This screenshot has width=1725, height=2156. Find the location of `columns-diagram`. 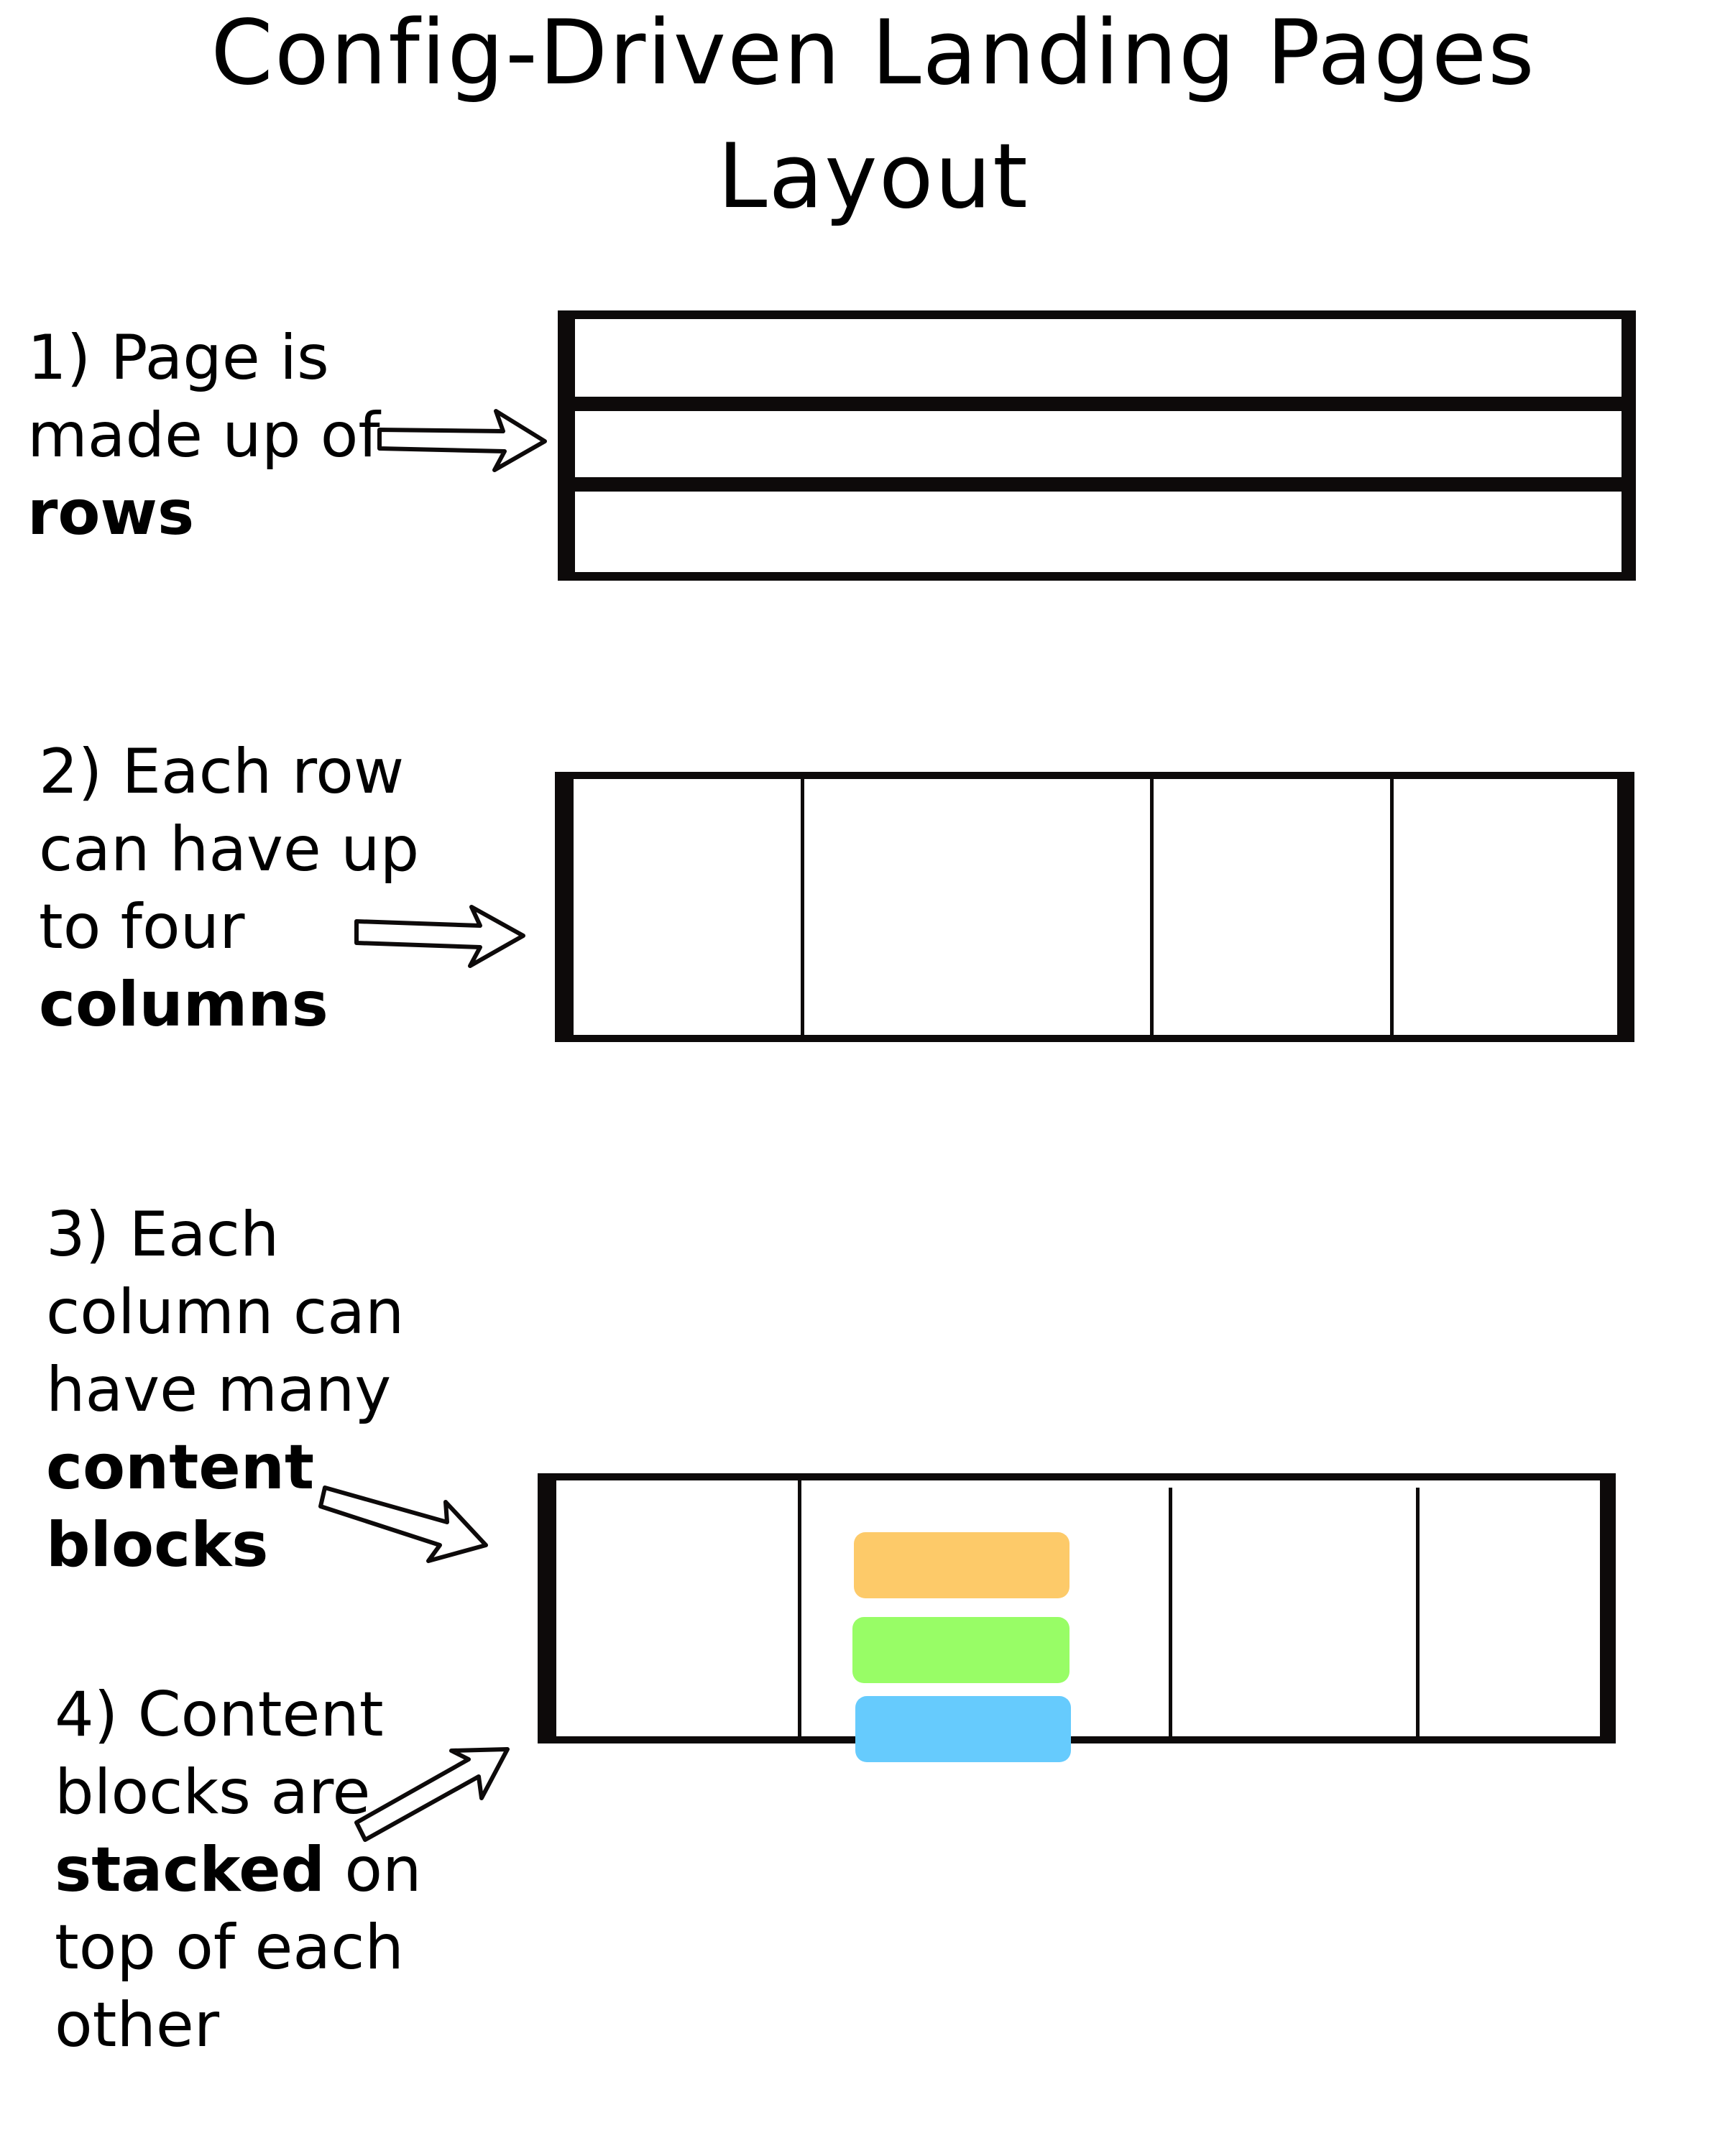

columns-diagram is located at coordinates (1094, 907).